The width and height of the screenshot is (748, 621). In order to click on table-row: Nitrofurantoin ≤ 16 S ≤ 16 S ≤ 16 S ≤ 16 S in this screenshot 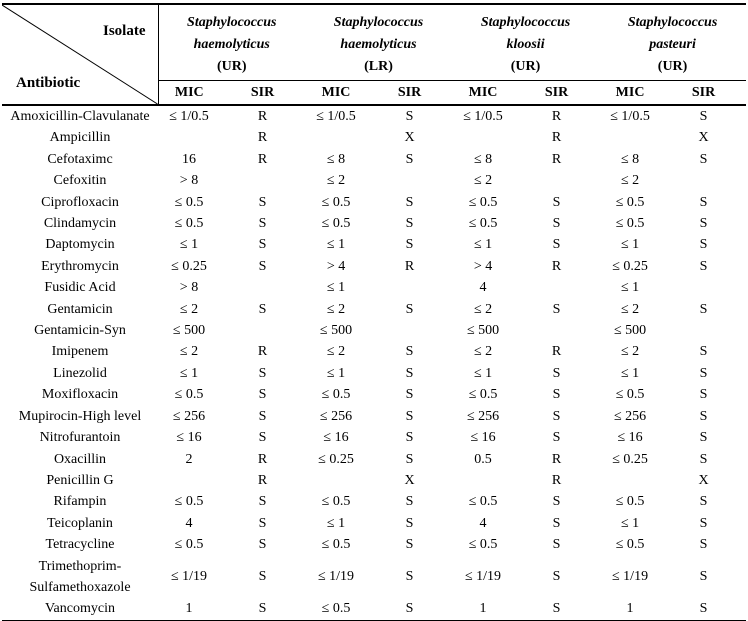, I will do `click(374, 437)`.